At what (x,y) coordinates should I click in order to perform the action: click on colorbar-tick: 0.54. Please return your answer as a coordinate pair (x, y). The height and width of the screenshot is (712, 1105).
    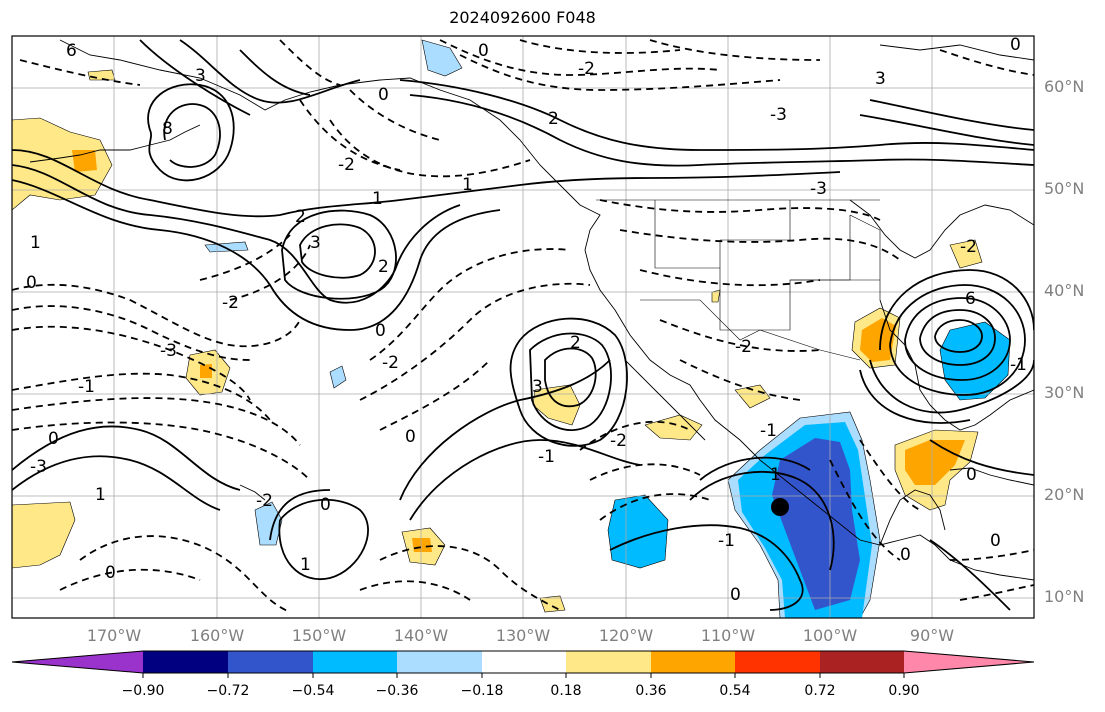
    Looking at the image, I should click on (735, 691).